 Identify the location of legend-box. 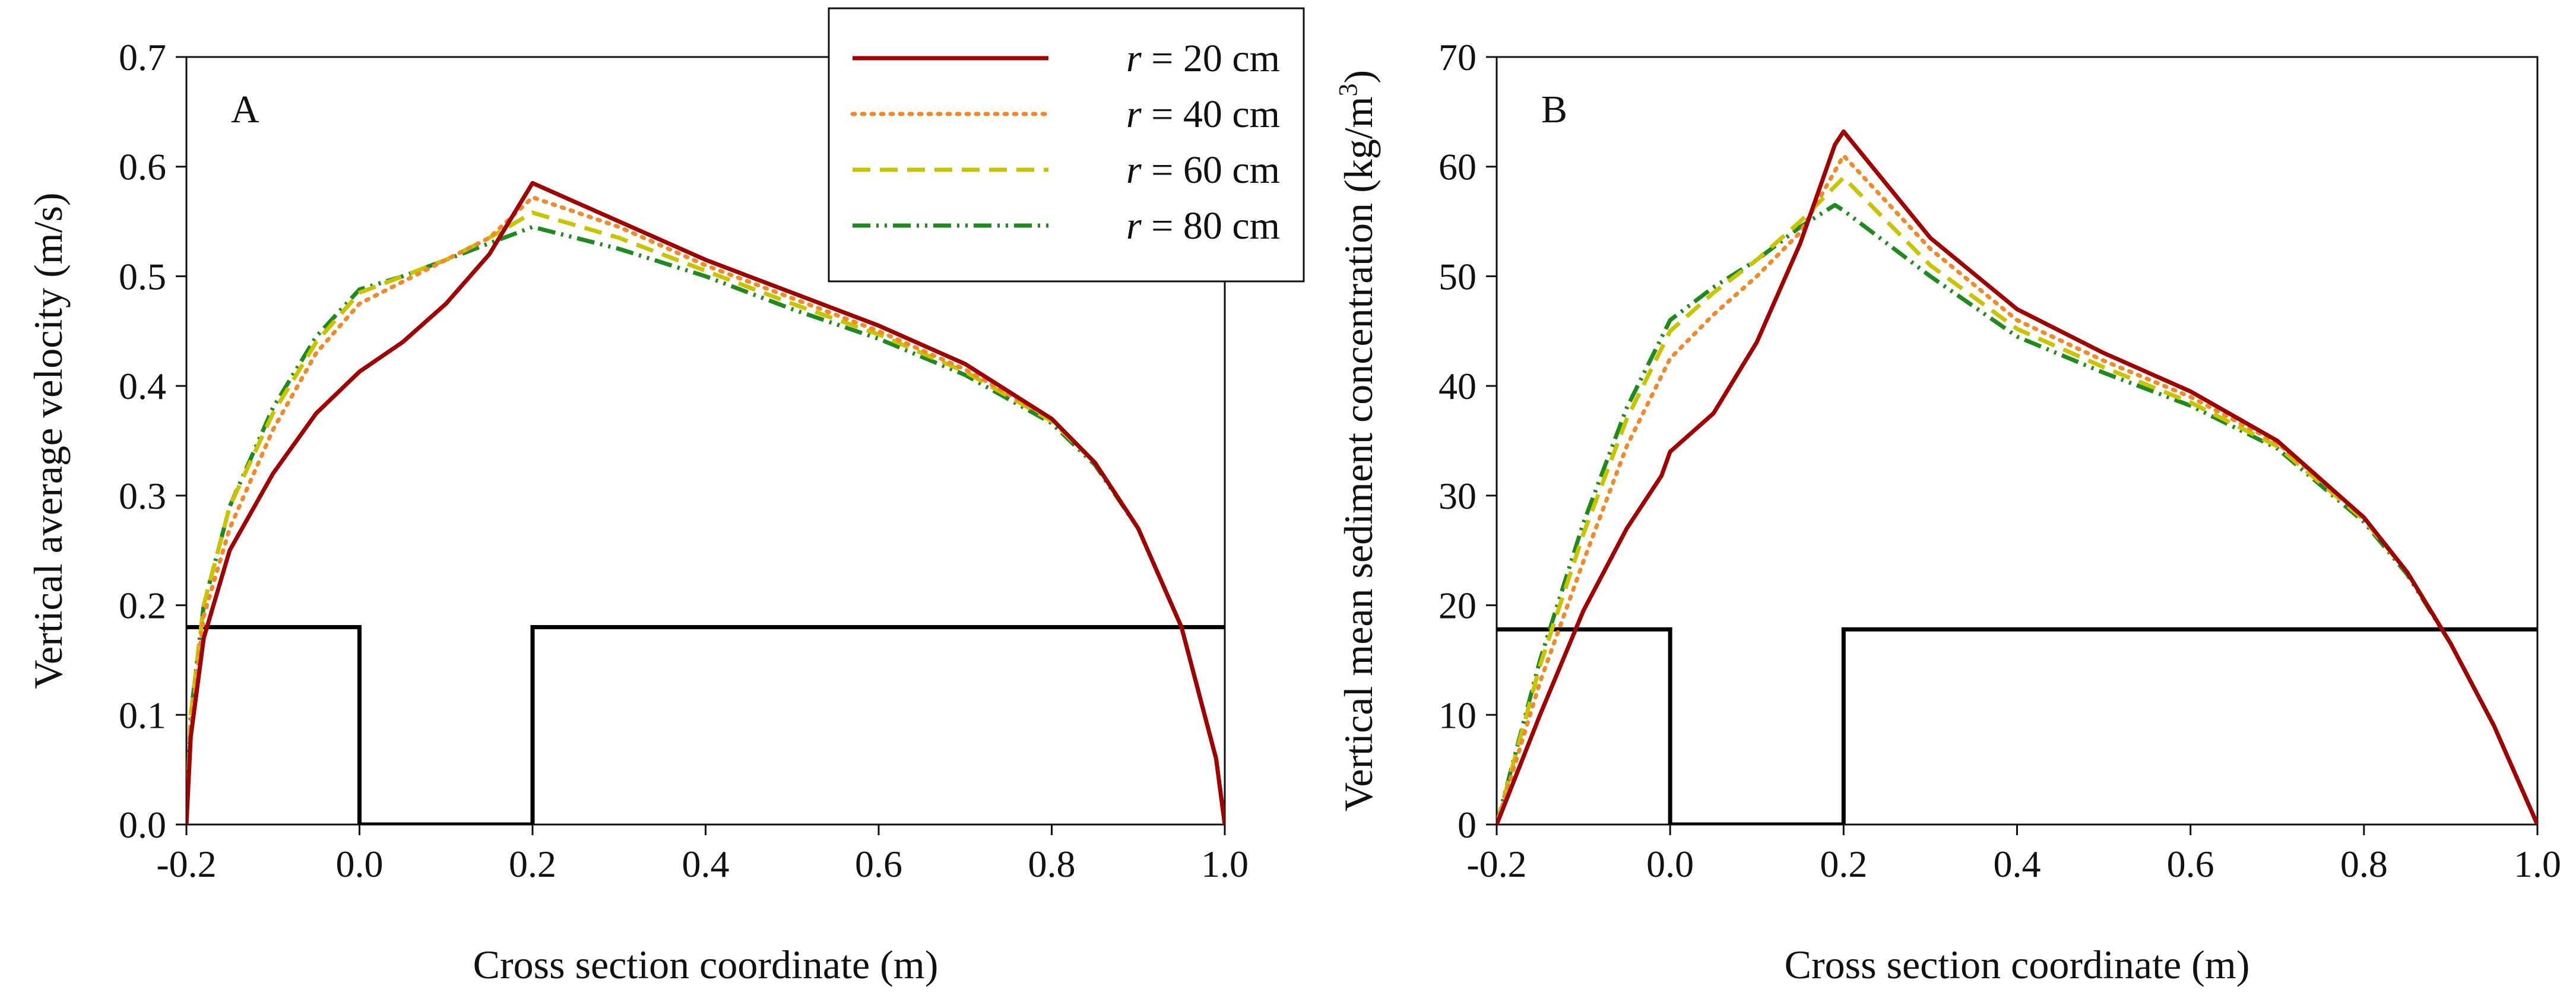
(1066, 145).